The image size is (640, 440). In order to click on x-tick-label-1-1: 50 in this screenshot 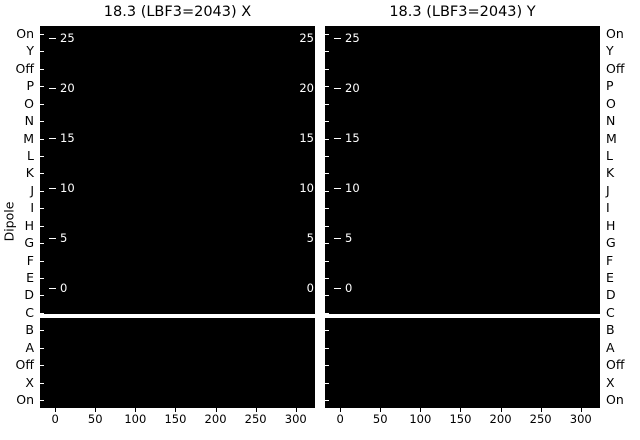, I will do `click(380, 419)`.